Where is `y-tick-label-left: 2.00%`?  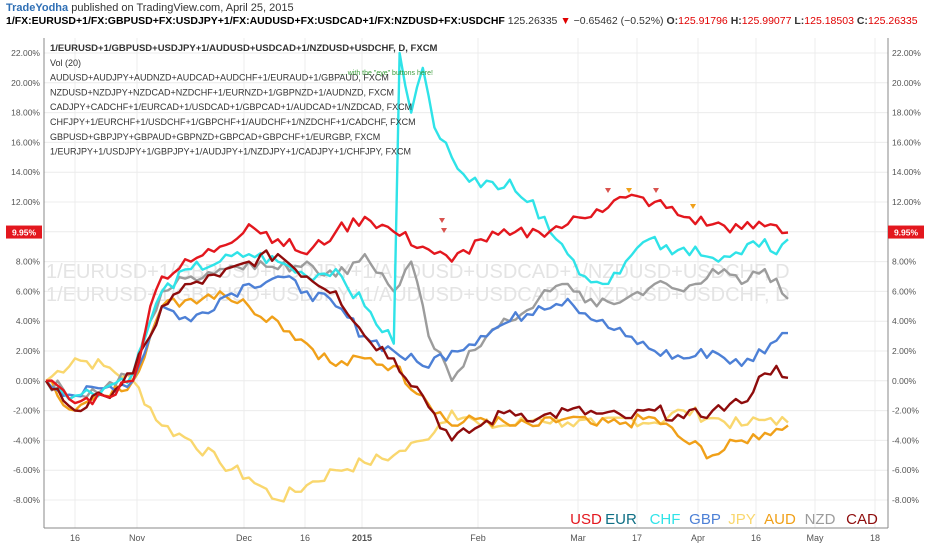
y-tick-label-left: 2.00% is located at coordinates (28, 351).